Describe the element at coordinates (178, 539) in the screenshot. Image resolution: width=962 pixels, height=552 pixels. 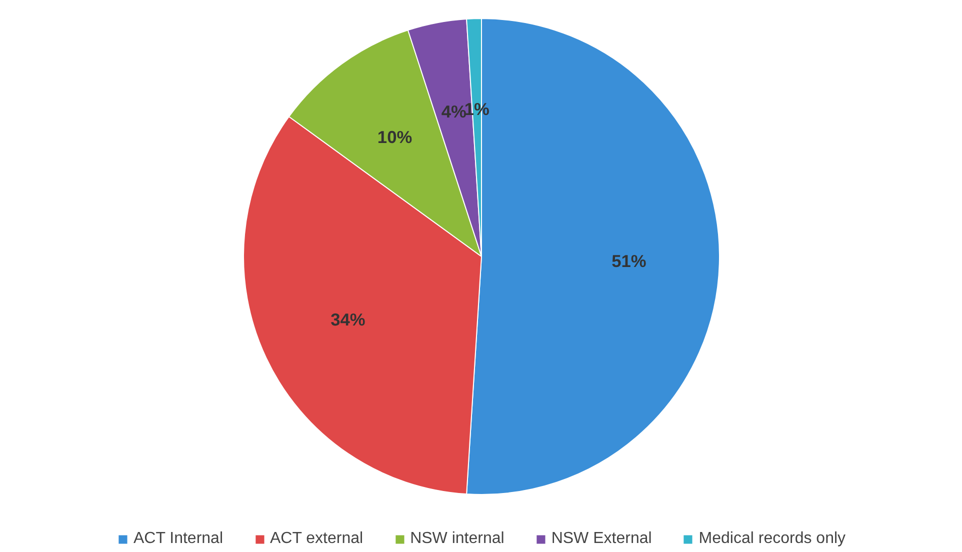
I see `legend-label: ACT Internal` at that location.